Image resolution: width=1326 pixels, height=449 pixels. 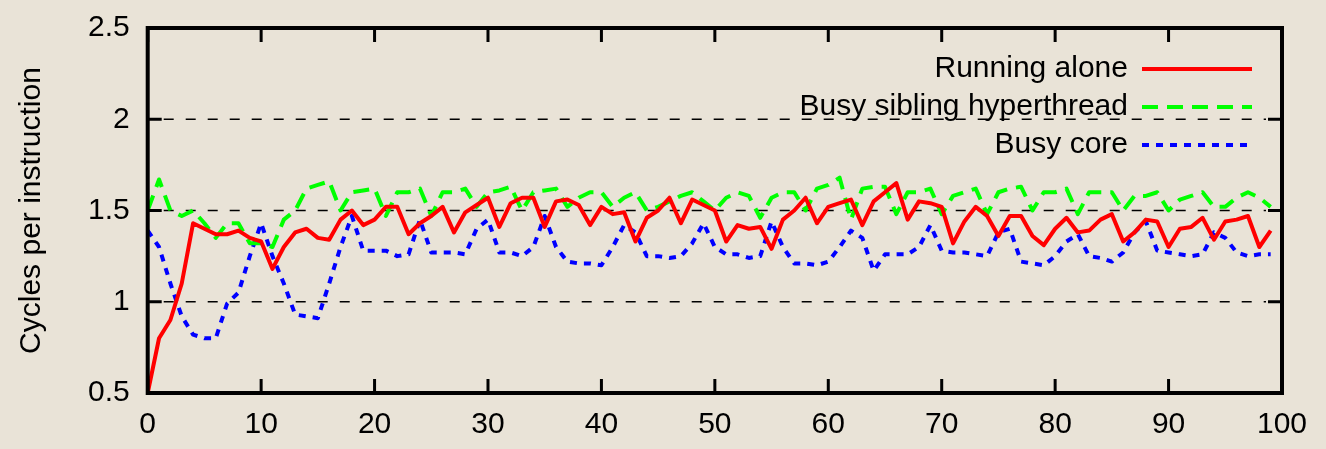 What do you see at coordinates (963, 105) in the screenshot?
I see `legend-label: Busy sibling hyperthread` at bounding box center [963, 105].